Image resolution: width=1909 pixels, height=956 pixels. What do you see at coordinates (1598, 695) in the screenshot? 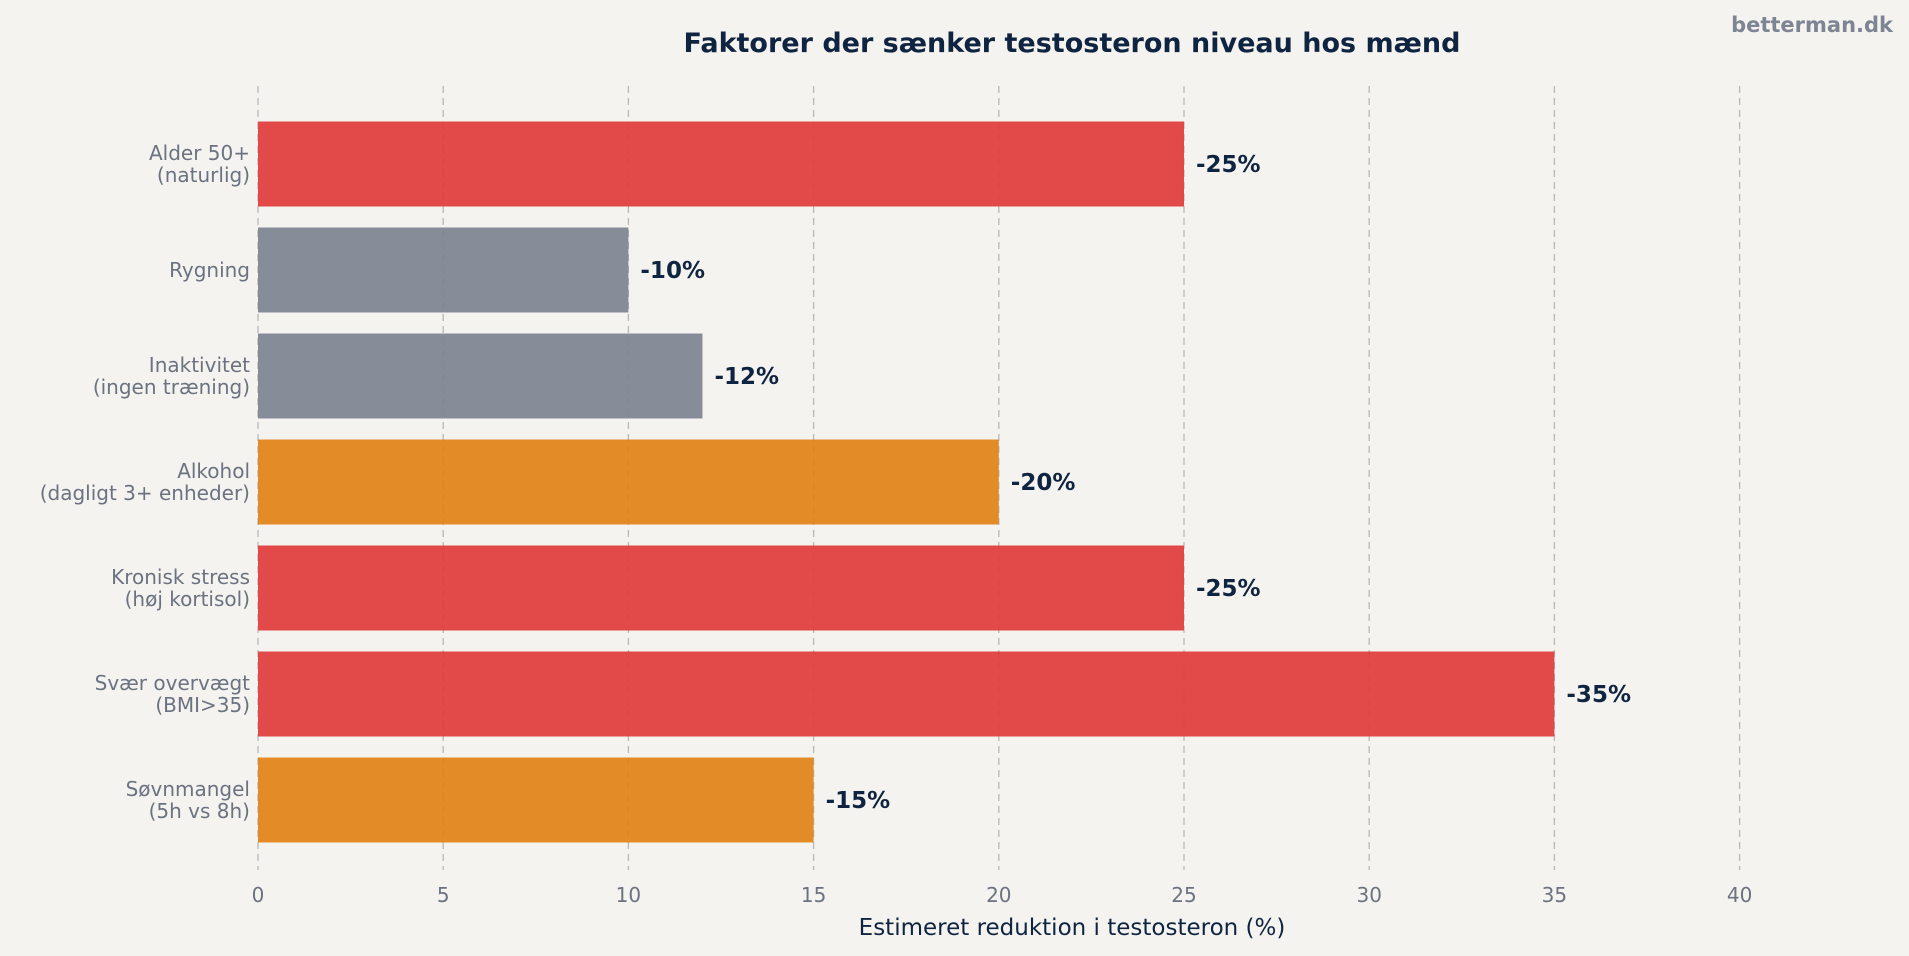
I see `value-label-5: -35%` at bounding box center [1598, 695].